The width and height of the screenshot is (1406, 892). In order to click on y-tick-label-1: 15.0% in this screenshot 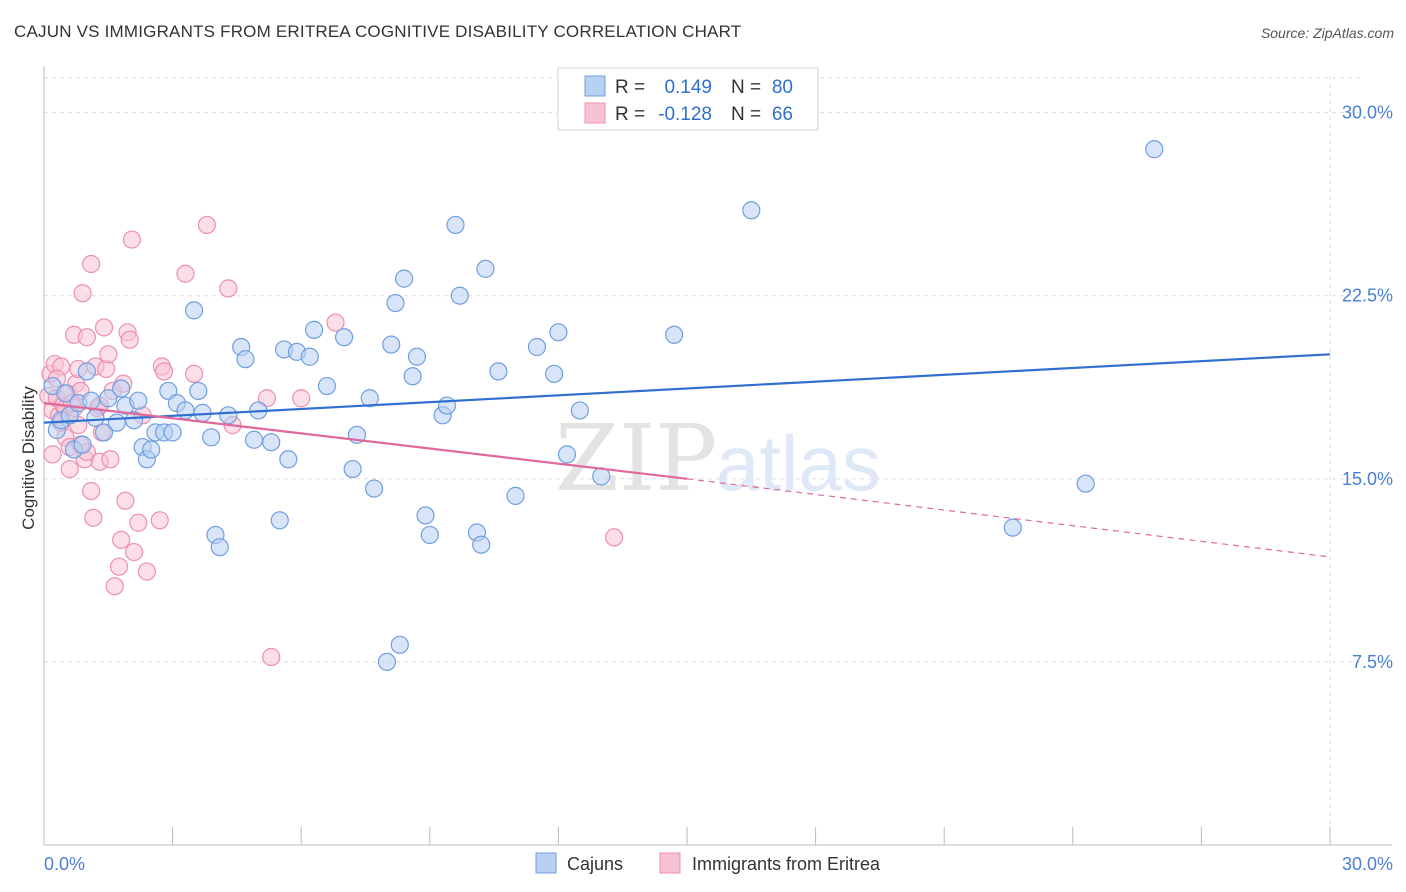, I will do `click(1367, 479)`.